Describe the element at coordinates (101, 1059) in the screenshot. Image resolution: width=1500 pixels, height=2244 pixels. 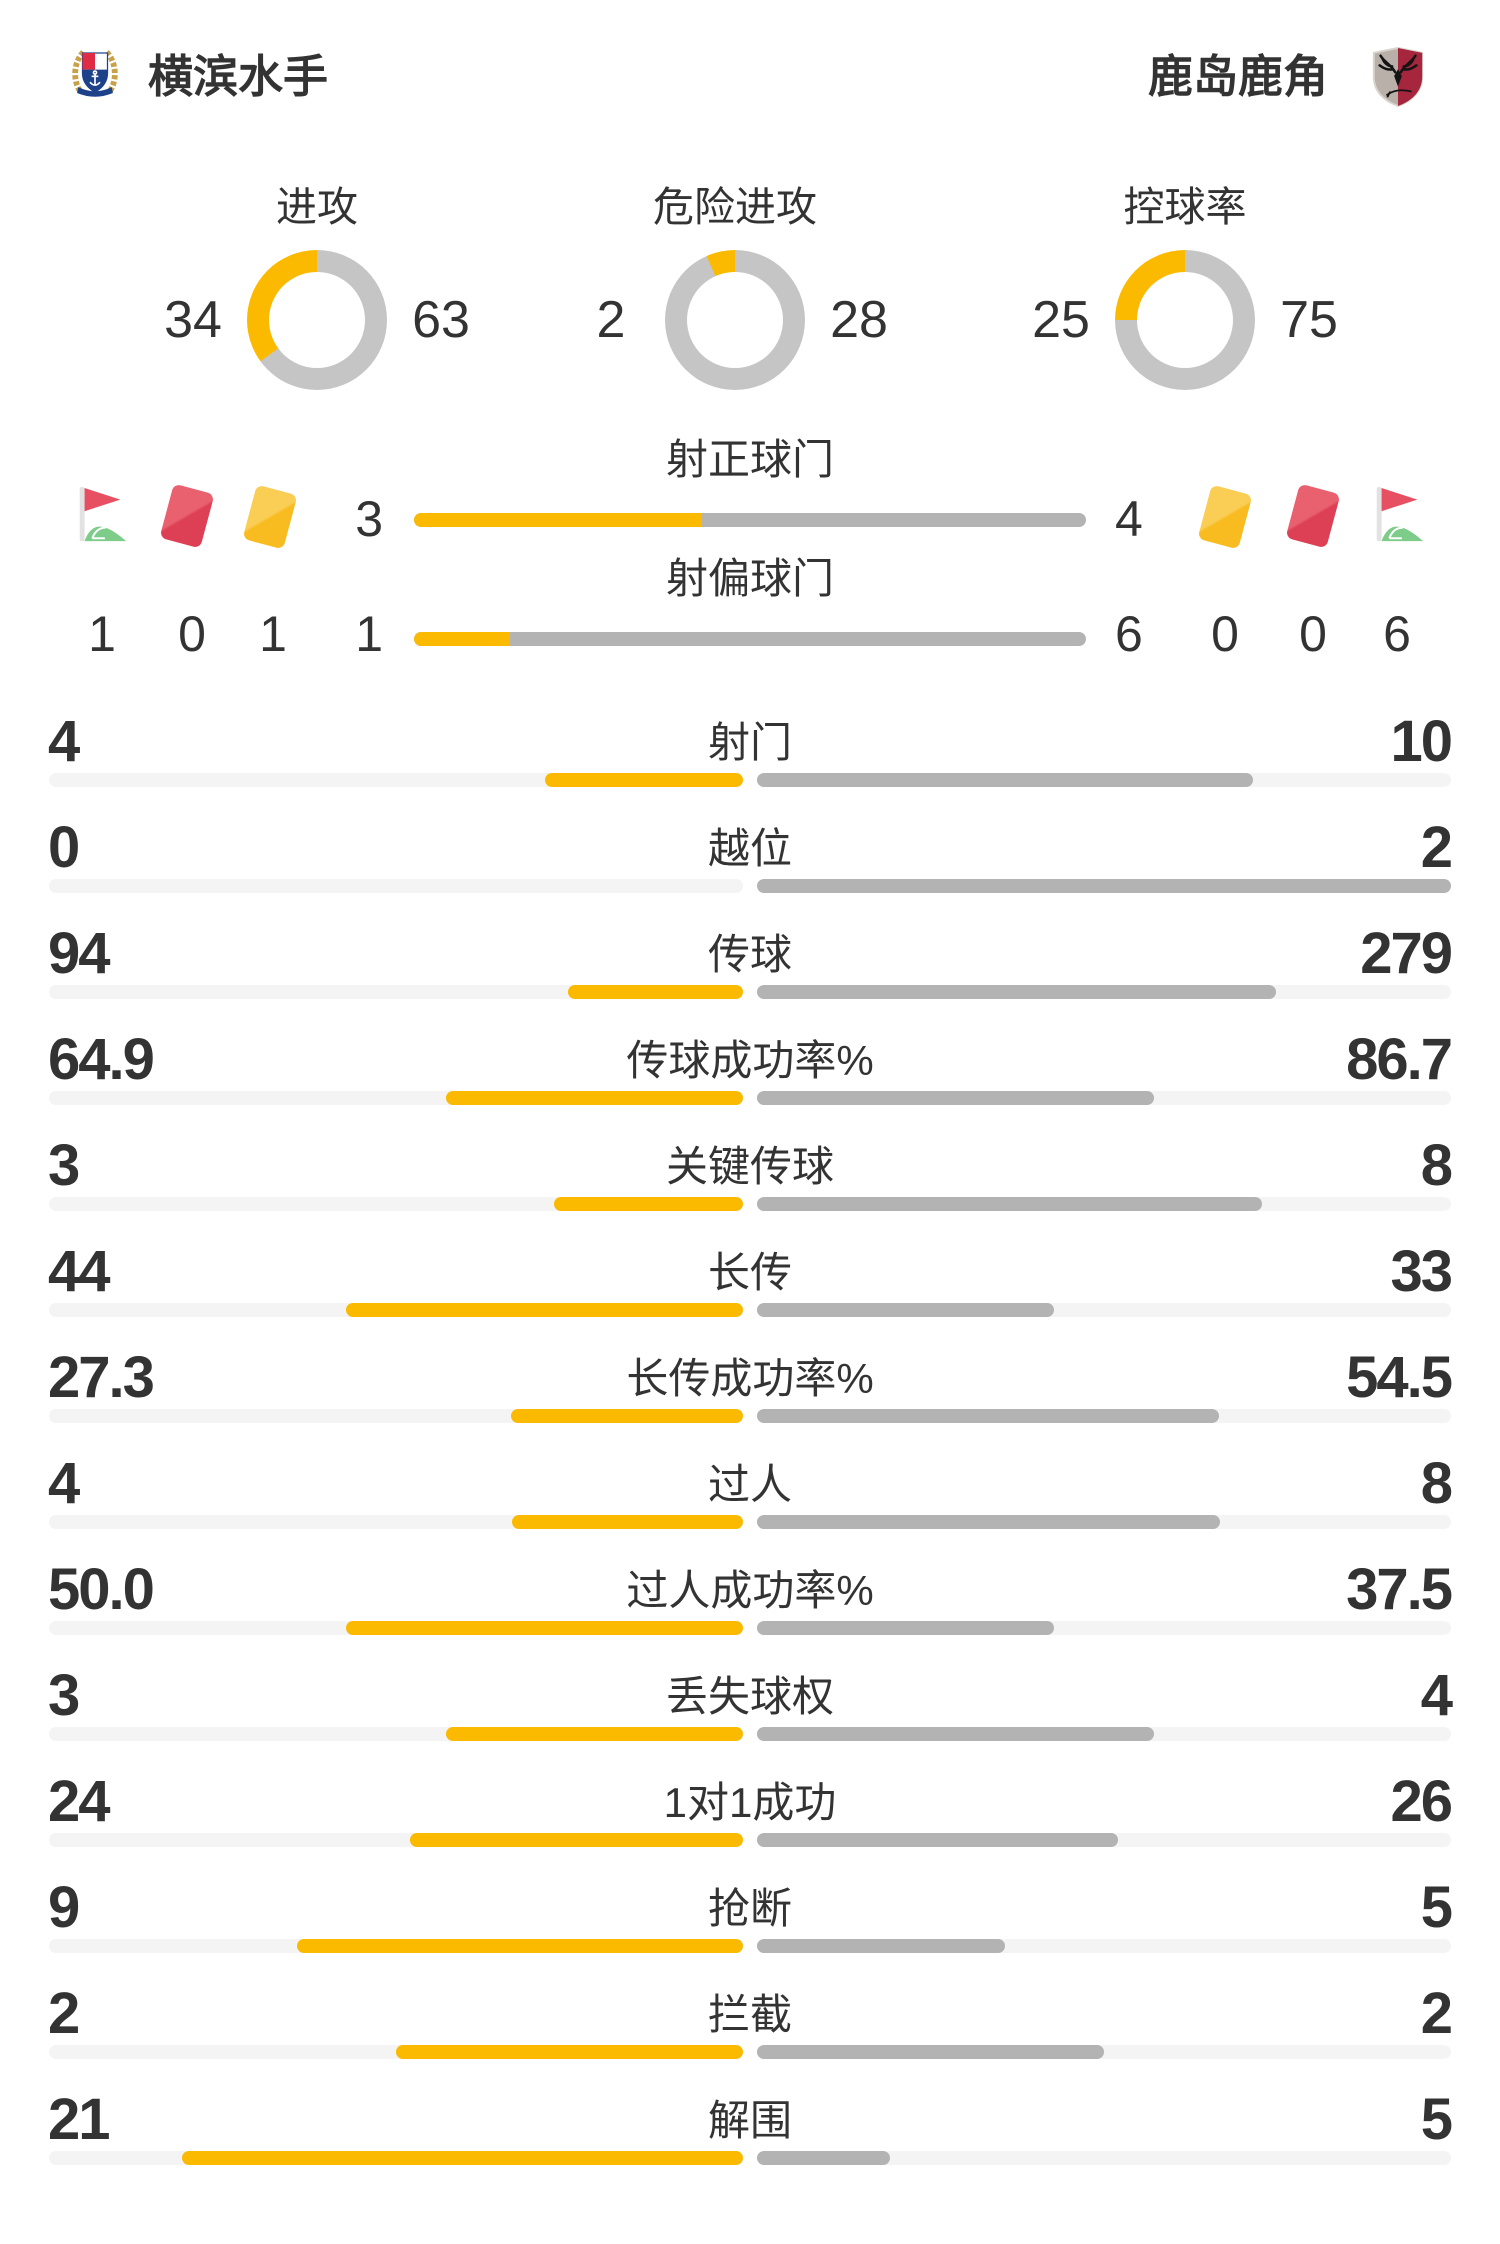
I see `home-stat-value: 64.9` at that location.